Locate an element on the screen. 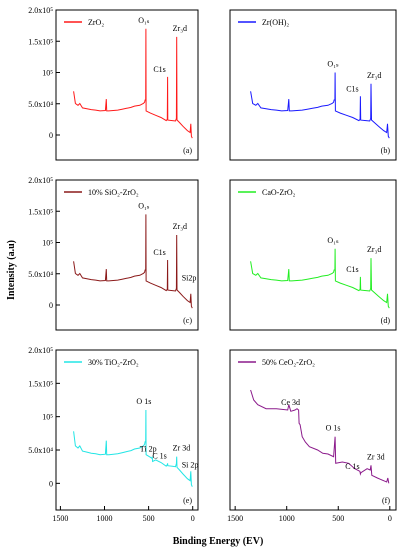 This screenshot has width=406, height=550. x-axis-title: Binding Energy (EV) is located at coordinates (218, 541).